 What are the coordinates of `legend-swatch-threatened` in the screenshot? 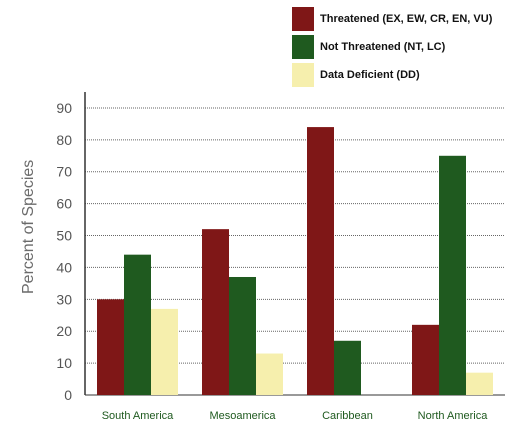 It's located at (303, 19).